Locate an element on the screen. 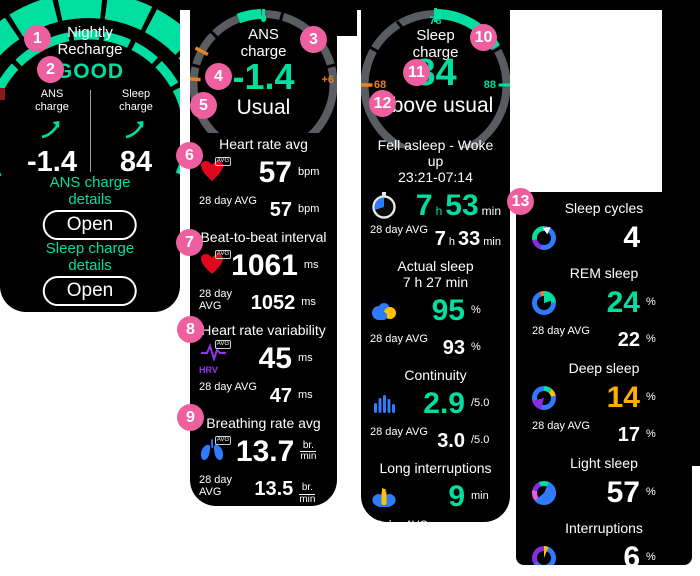  interruption-cloud-icon is located at coordinates (390, 497).